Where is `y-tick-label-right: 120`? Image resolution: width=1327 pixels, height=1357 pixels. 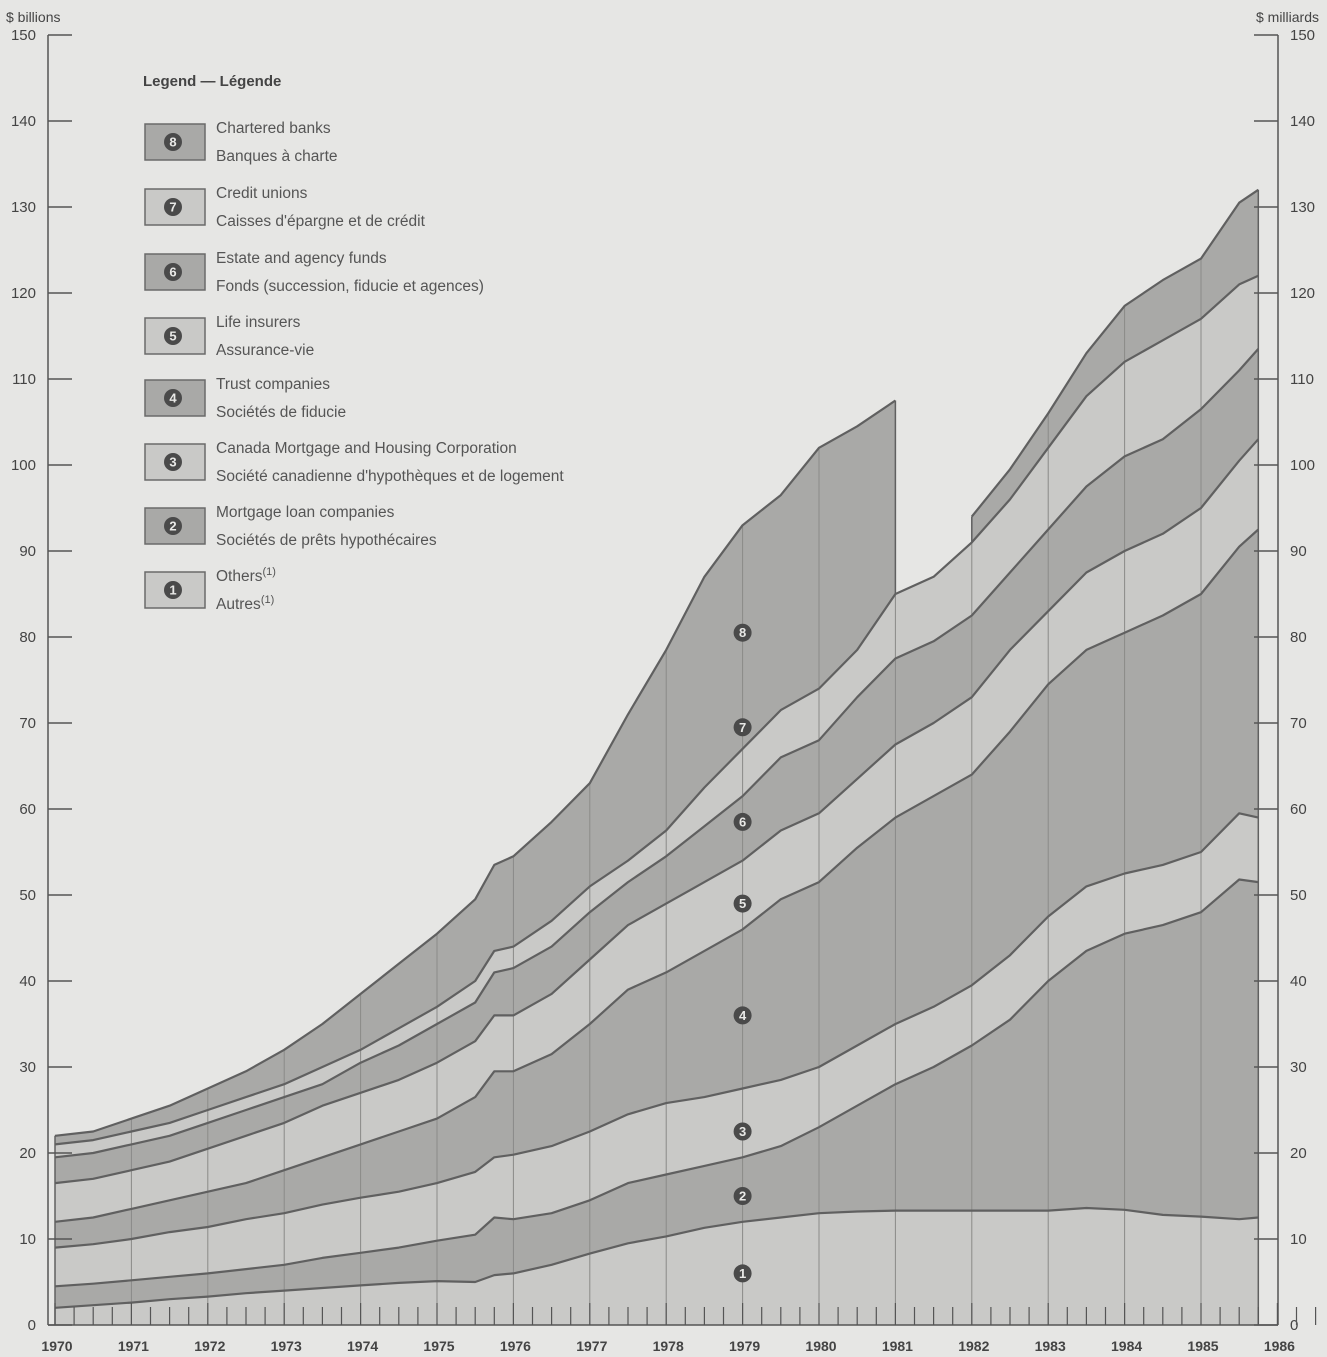
y-tick-label-right: 120 is located at coordinates (1302, 293).